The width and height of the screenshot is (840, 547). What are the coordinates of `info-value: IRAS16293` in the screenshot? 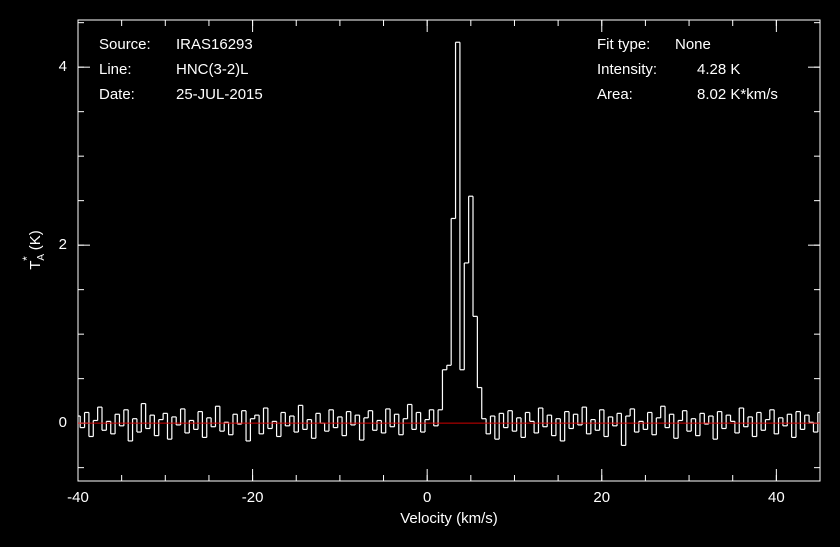 It's located at (214, 44).